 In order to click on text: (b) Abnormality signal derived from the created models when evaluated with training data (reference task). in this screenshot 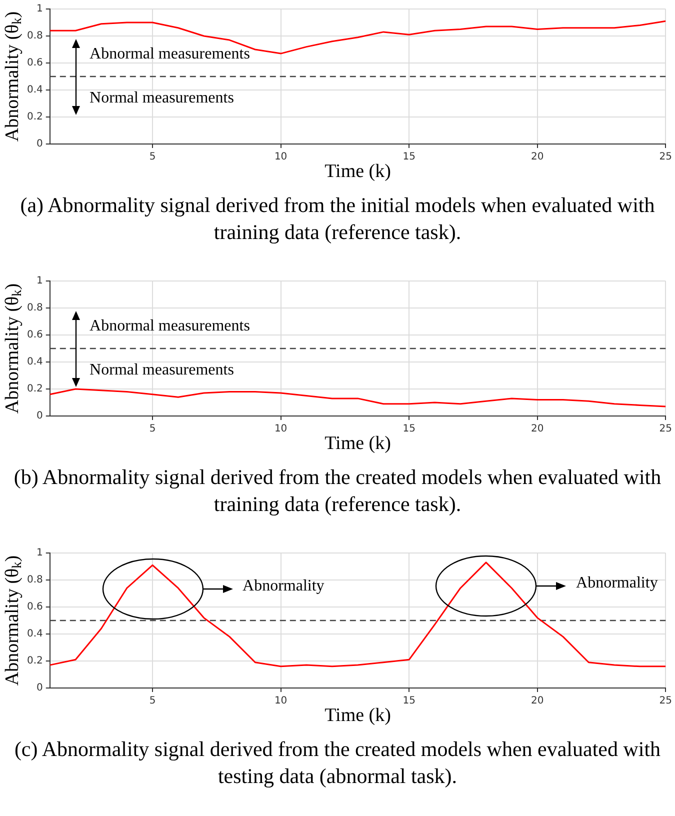, I will do `click(337, 491)`.